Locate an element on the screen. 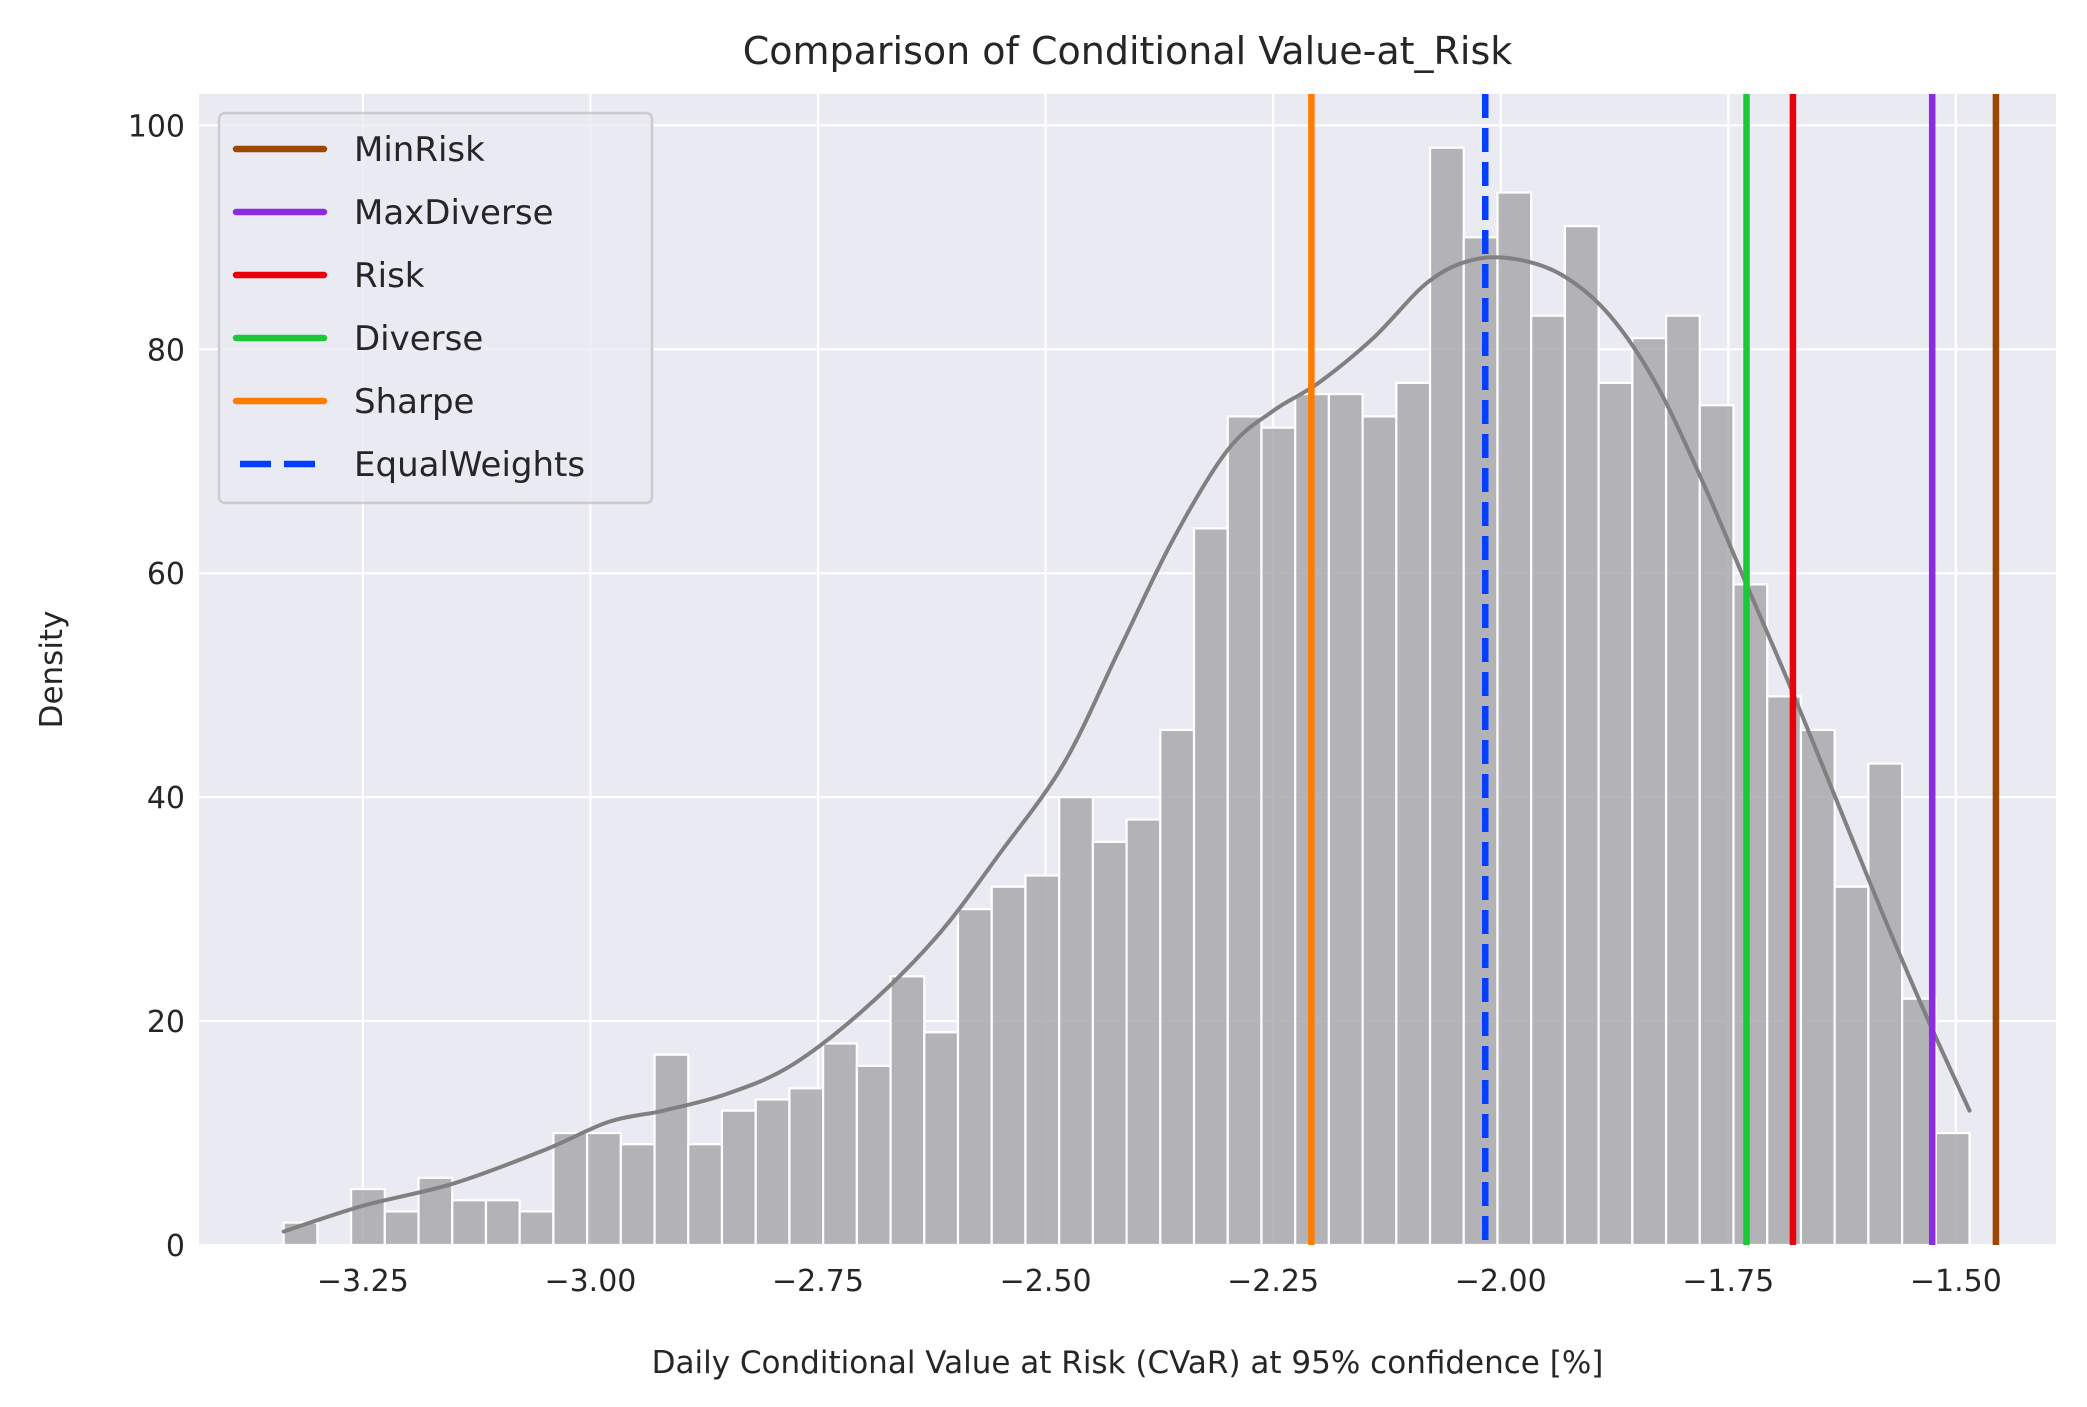 This screenshot has width=2087, height=1407. legend-label: Diverse is located at coordinates (418, 339).